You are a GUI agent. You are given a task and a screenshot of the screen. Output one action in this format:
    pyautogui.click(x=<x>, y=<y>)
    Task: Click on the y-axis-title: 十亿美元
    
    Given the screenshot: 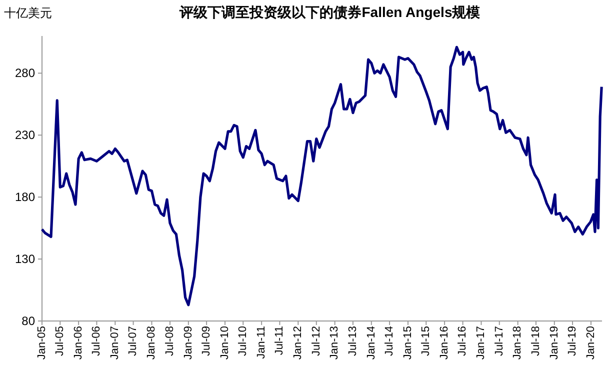 What is the action you would take?
    pyautogui.click(x=28, y=13)
    